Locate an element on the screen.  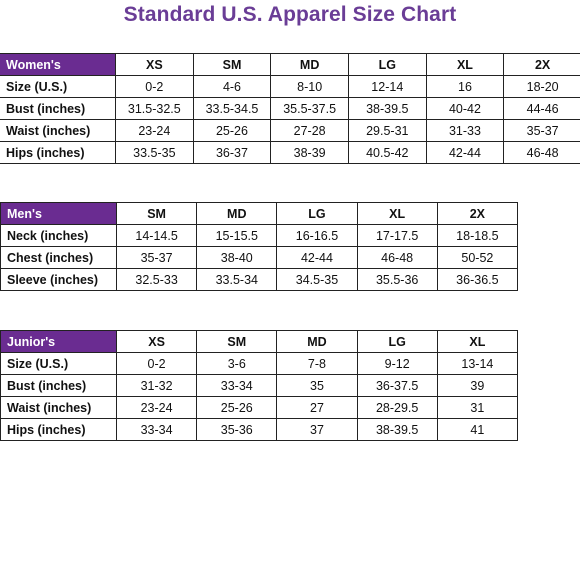
table-cell: 44-46 is located at coordinates (541, 108).